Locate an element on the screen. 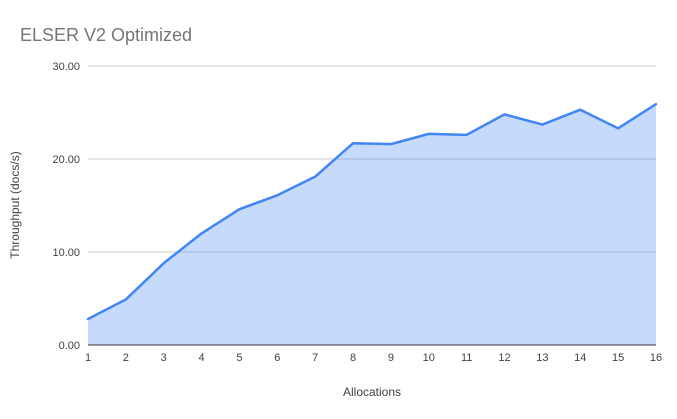 This screenshot has width=677, height=419. x-tick-label: 10 is located at coordinates (429, 358).